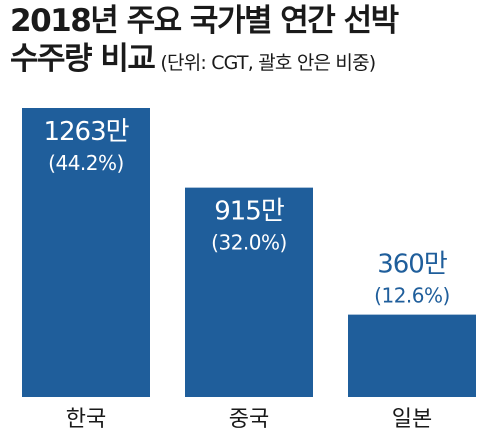 The height and width of the screenshot is (438, 496). I want to click on title-line-2: 수주량 비교 (단위: CGT, 괄호 안은 비중), so click(204, 61).